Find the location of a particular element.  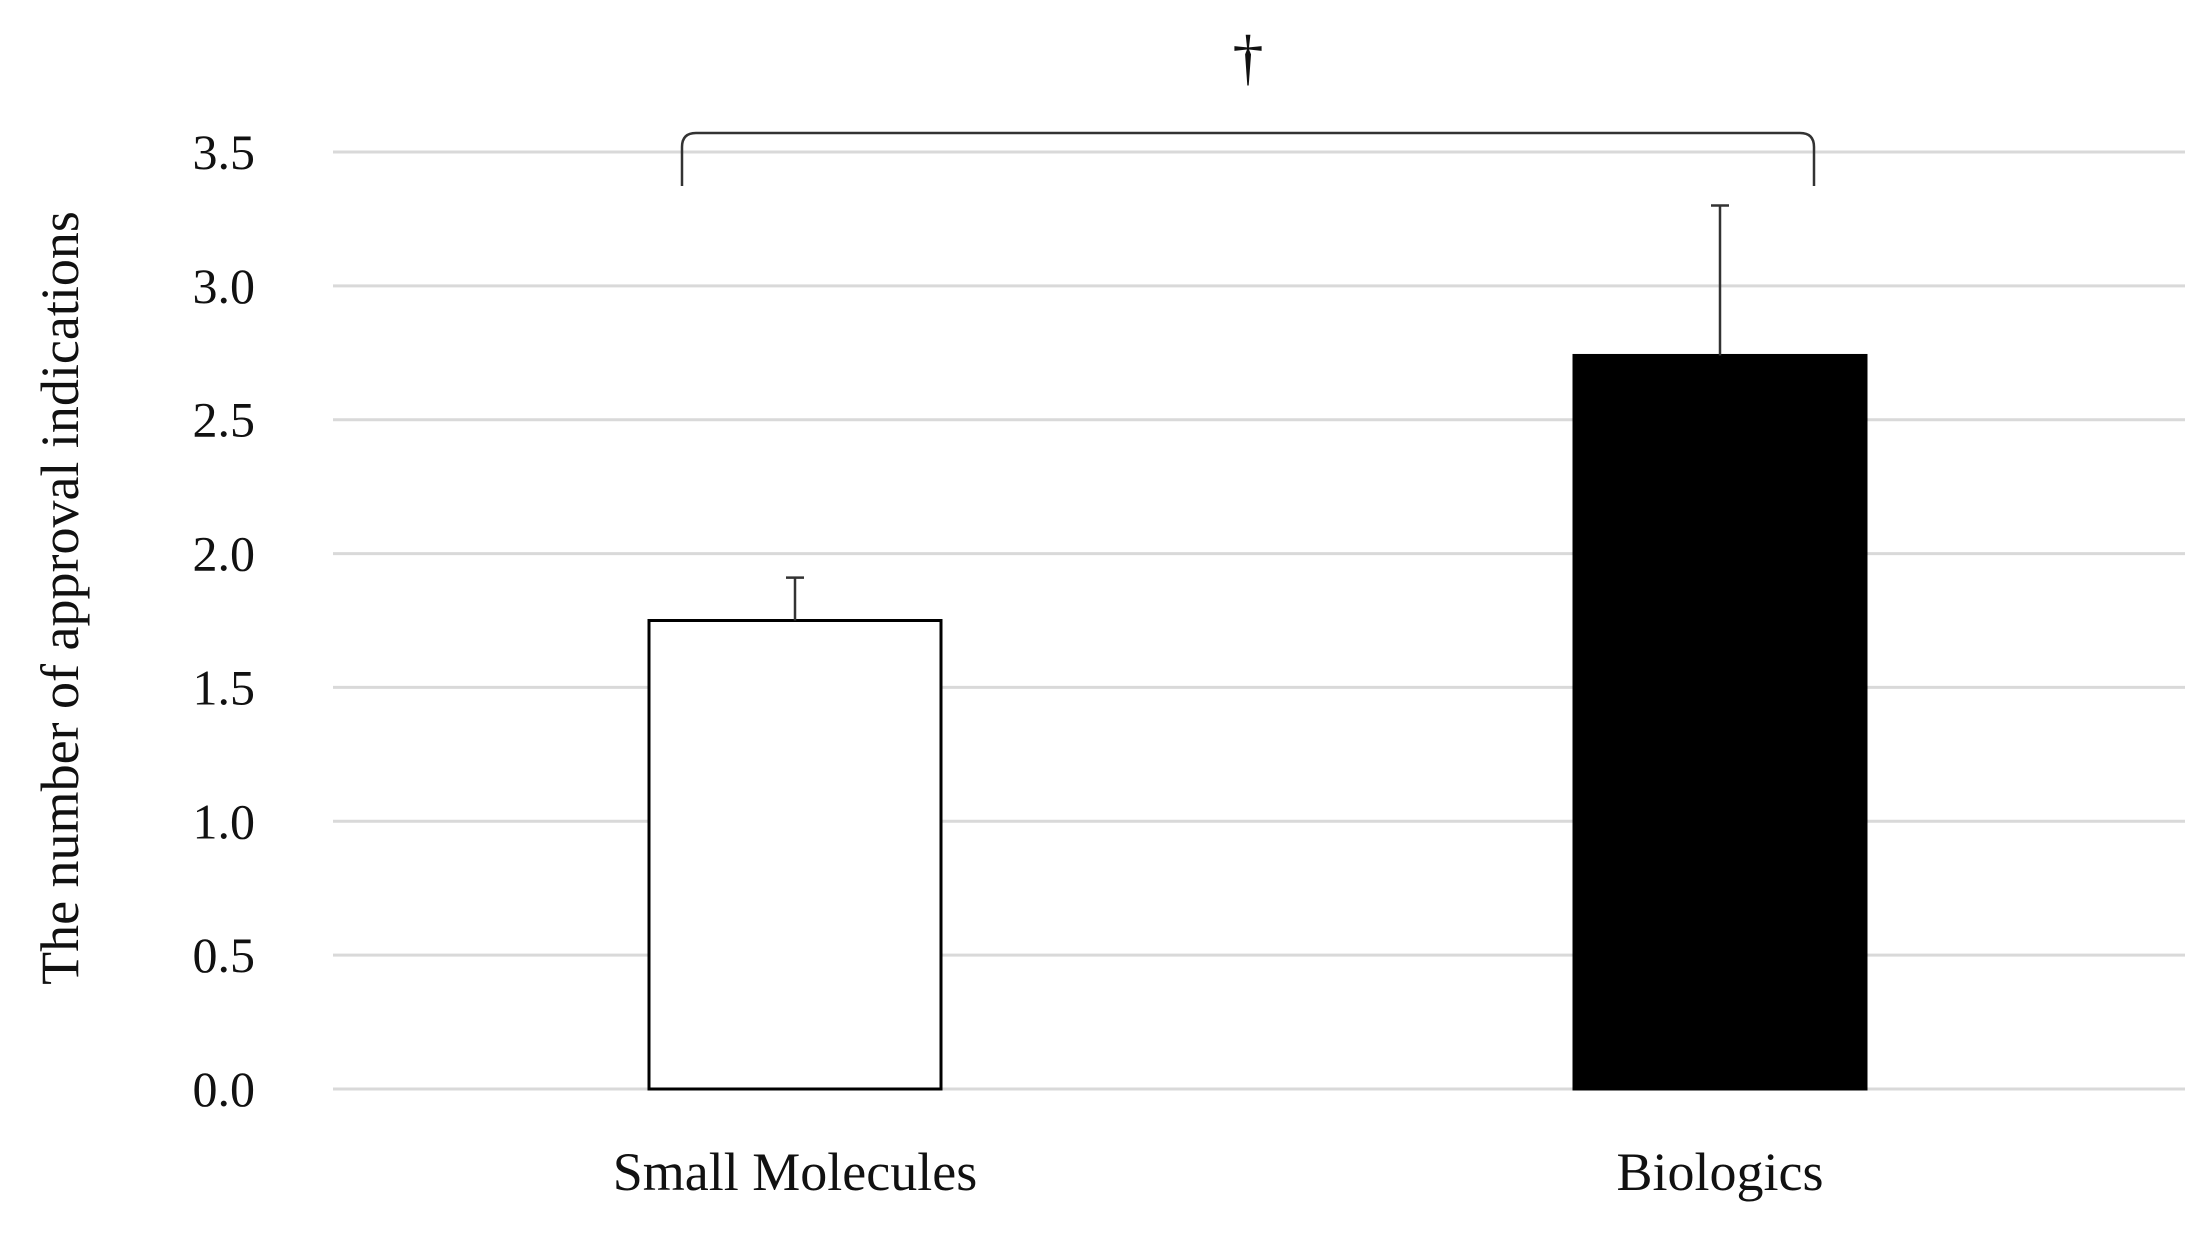

x-category-labels: Small Molecules Biologics is located at coordinates (1218, 1172).